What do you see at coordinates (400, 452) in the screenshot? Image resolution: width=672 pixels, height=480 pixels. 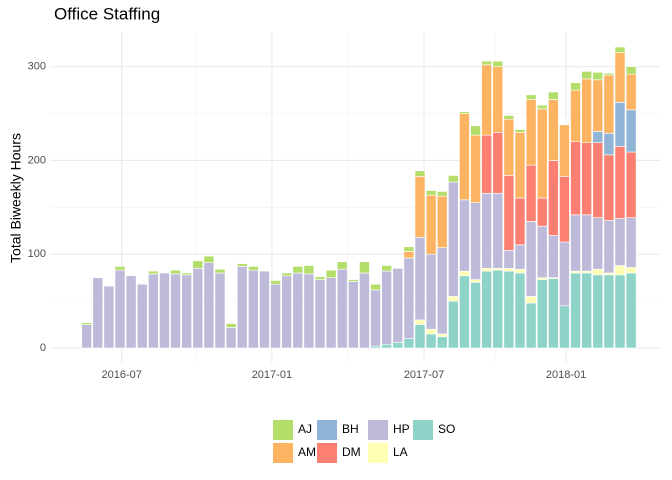 I see `legend-label: LA` at bounding box center [400, 452].